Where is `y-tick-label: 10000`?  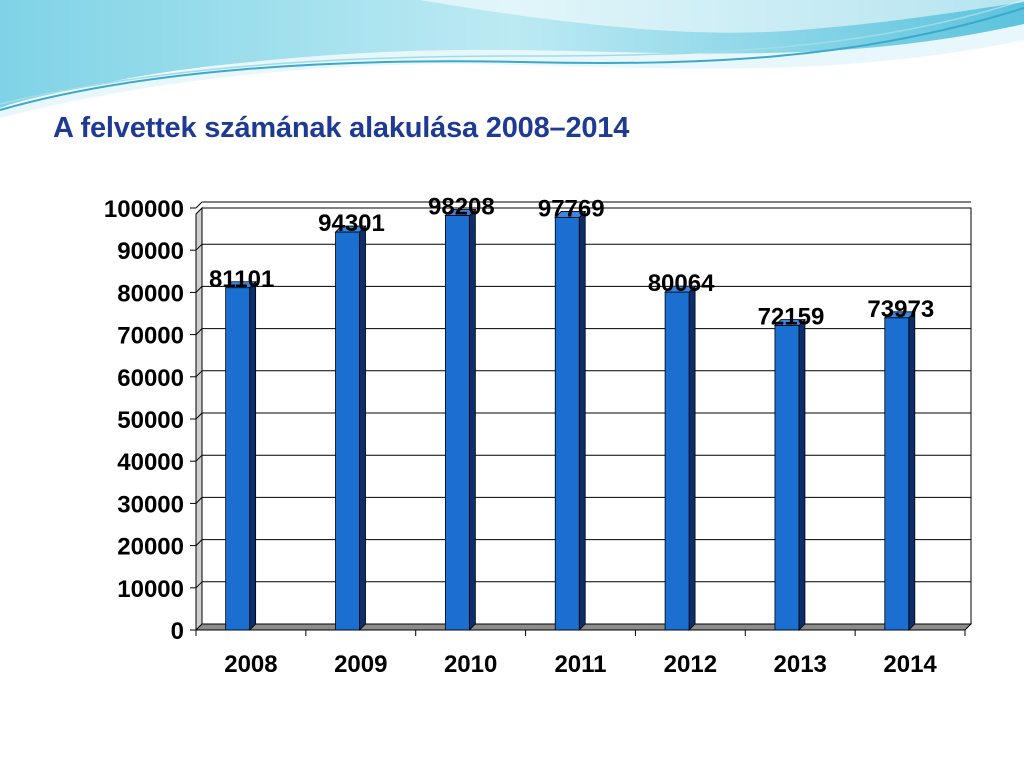
y-tick-label: 10000 is located at coordinates (150, 589).